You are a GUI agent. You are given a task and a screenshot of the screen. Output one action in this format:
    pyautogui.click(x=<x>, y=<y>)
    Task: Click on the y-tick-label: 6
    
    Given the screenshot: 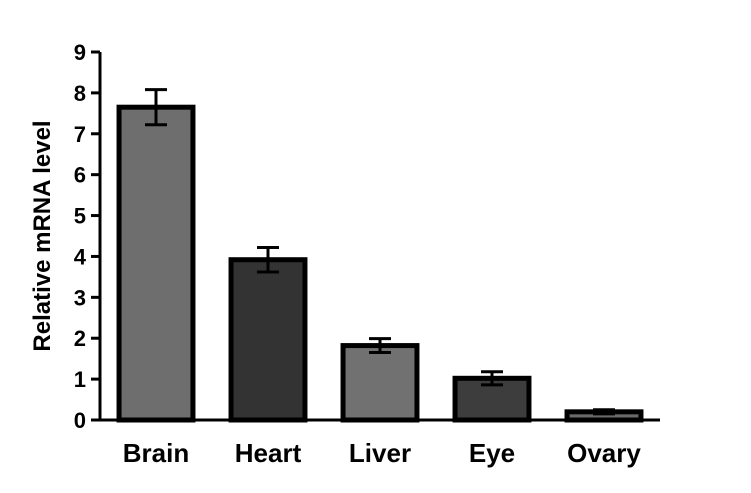 What is the action you would take?
    pyautogui.click(x=80, y=175)
    